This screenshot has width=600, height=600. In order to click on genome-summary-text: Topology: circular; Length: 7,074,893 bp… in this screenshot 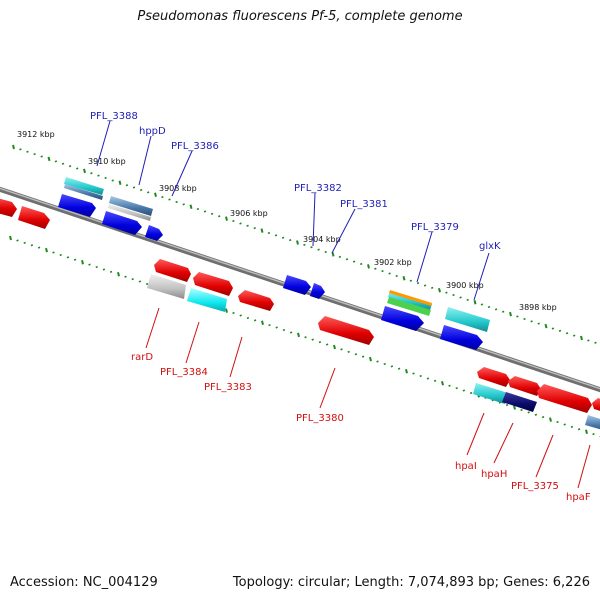, I will do `click(411, 582)`.